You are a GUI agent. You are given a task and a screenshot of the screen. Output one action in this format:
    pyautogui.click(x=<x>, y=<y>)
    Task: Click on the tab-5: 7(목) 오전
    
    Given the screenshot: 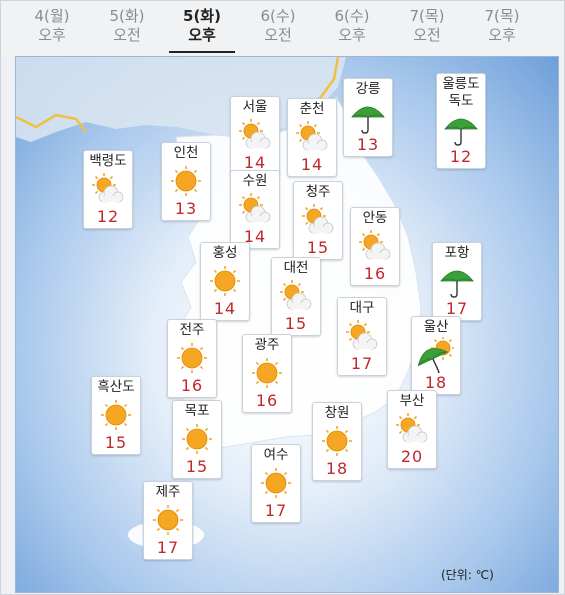 What is the action you would take?
    pyautogui.click(x=427, y=29)
    